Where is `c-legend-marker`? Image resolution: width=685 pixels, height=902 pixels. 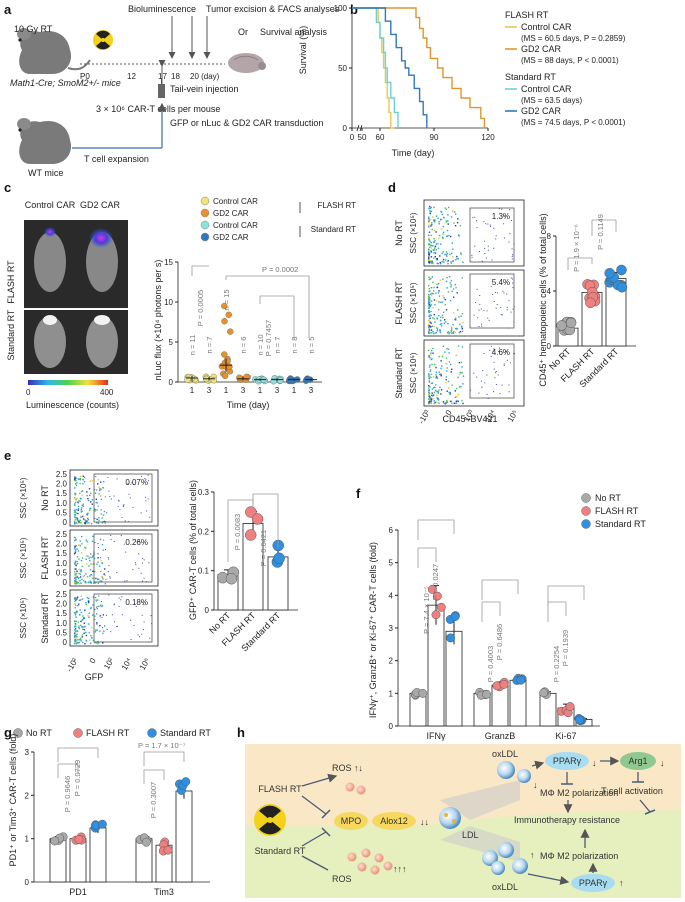
c-legend-marker is located at coordinates (205, 225).